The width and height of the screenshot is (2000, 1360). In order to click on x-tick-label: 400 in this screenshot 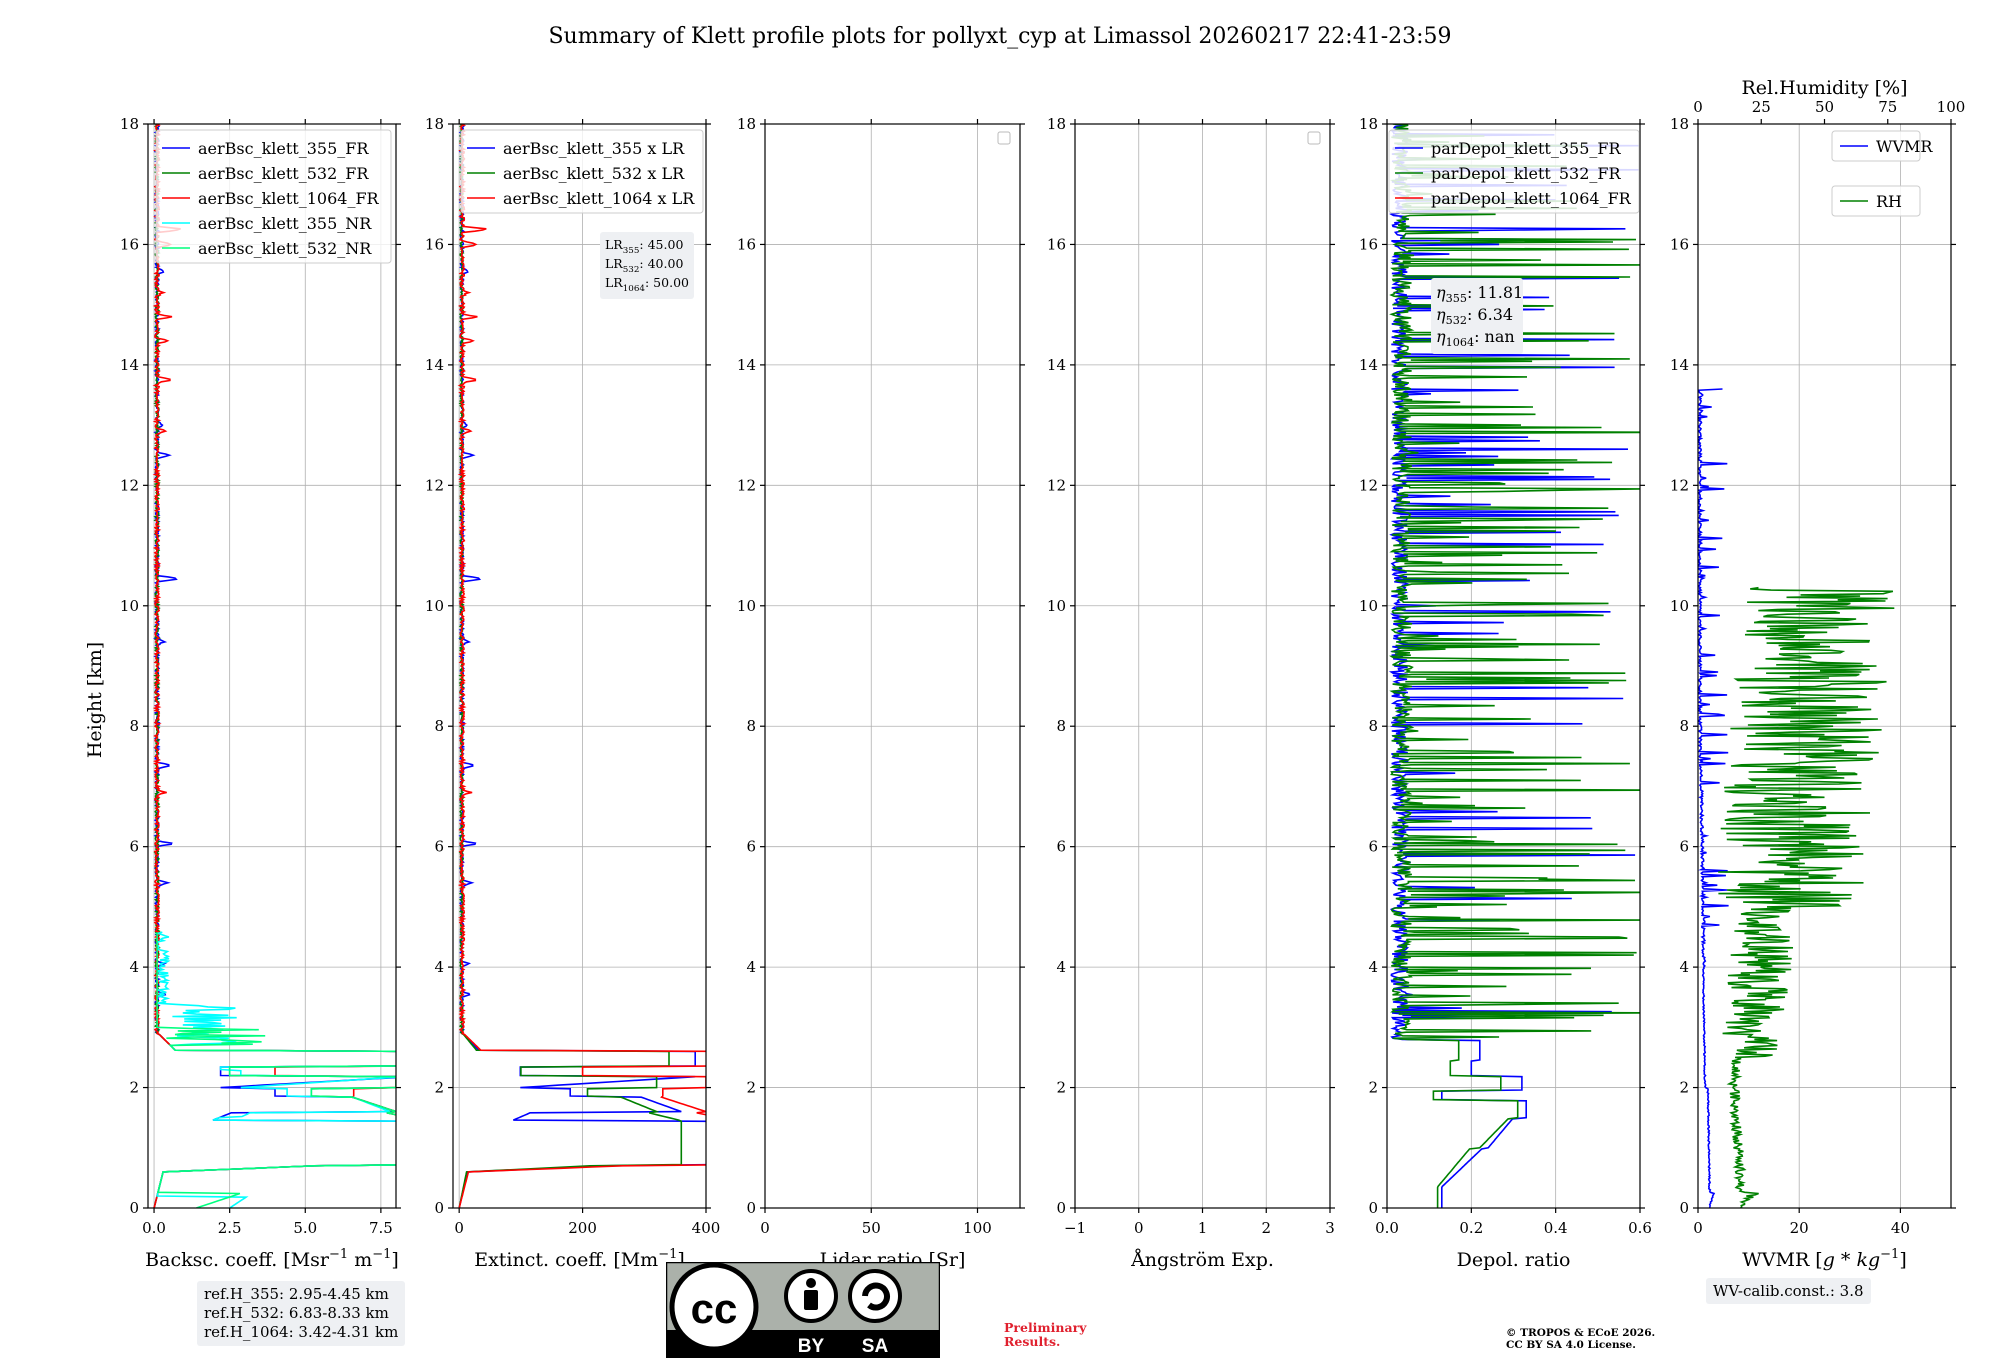, I will do `click(706, 1228)`.